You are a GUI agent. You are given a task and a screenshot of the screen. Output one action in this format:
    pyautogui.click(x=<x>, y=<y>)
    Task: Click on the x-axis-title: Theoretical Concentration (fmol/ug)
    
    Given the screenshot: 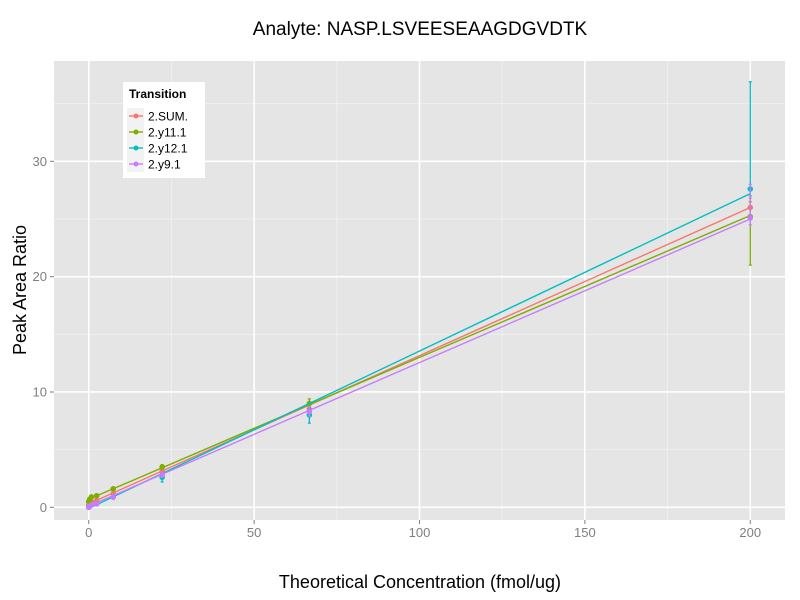 What is the action you would take?
    pyautogui.click(x=420, y=582)
    